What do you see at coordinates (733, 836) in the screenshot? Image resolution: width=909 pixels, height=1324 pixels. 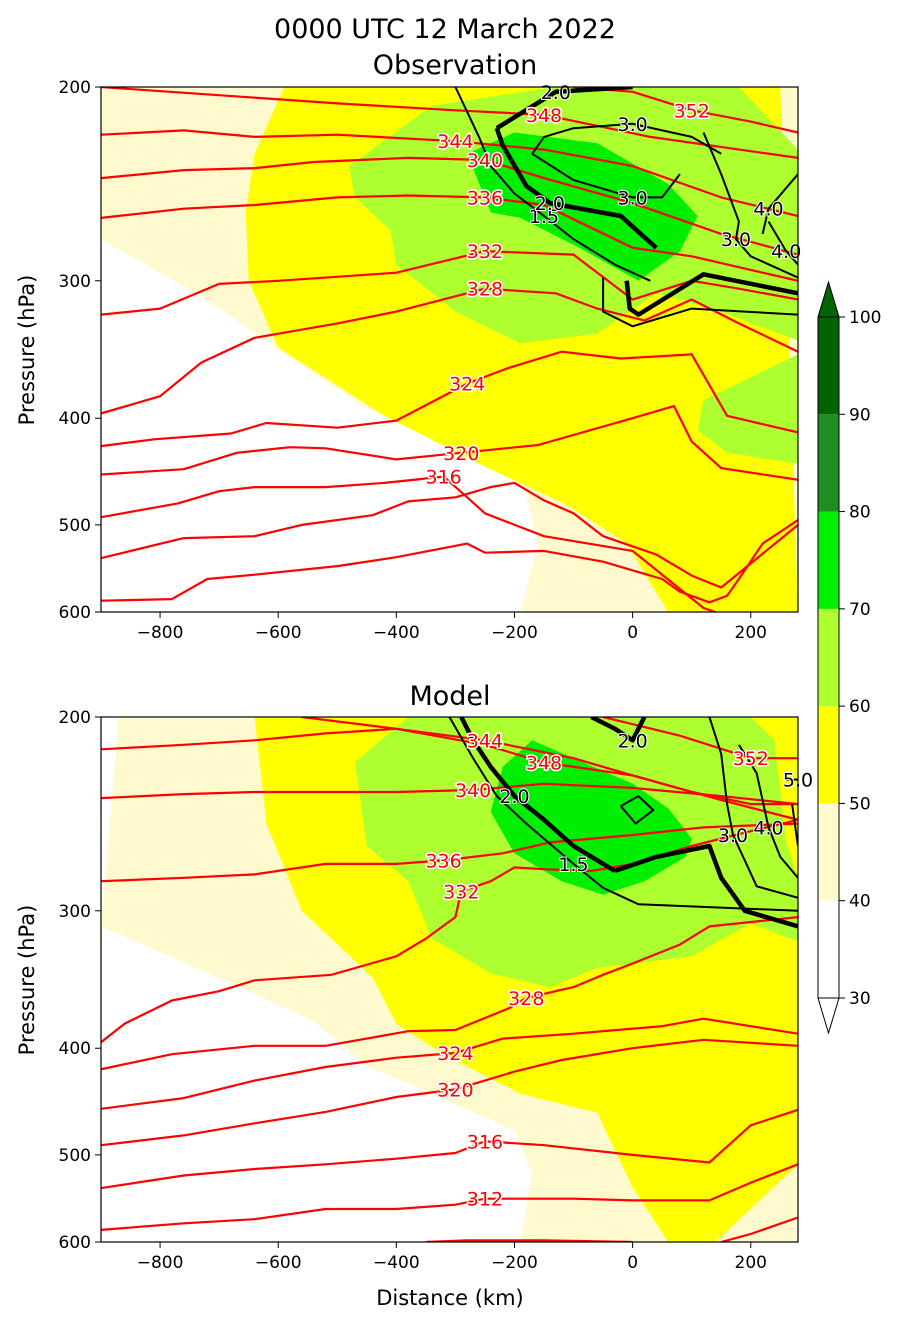 I see `model-pv-label-3.0-5: 3.0` at bounding box center [733, 836].